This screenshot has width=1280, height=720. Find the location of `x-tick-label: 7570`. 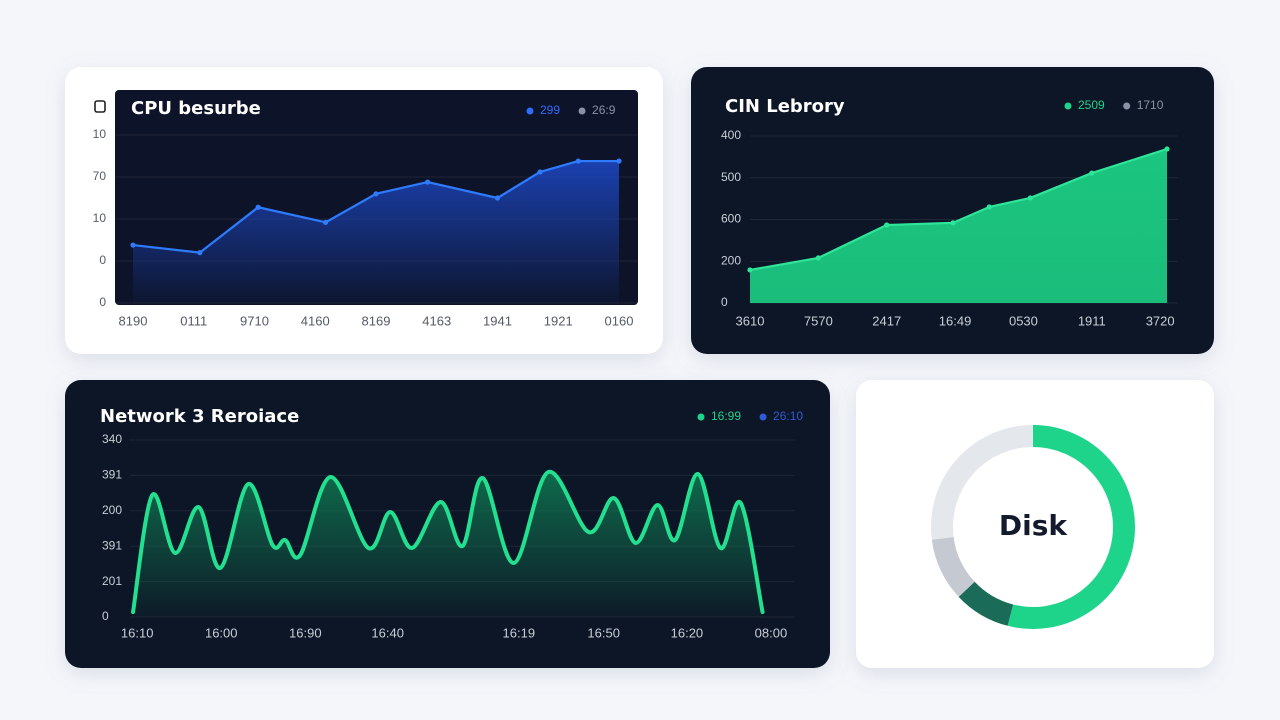

x-tick-label: 7570 is located at coordinates (818, 320).